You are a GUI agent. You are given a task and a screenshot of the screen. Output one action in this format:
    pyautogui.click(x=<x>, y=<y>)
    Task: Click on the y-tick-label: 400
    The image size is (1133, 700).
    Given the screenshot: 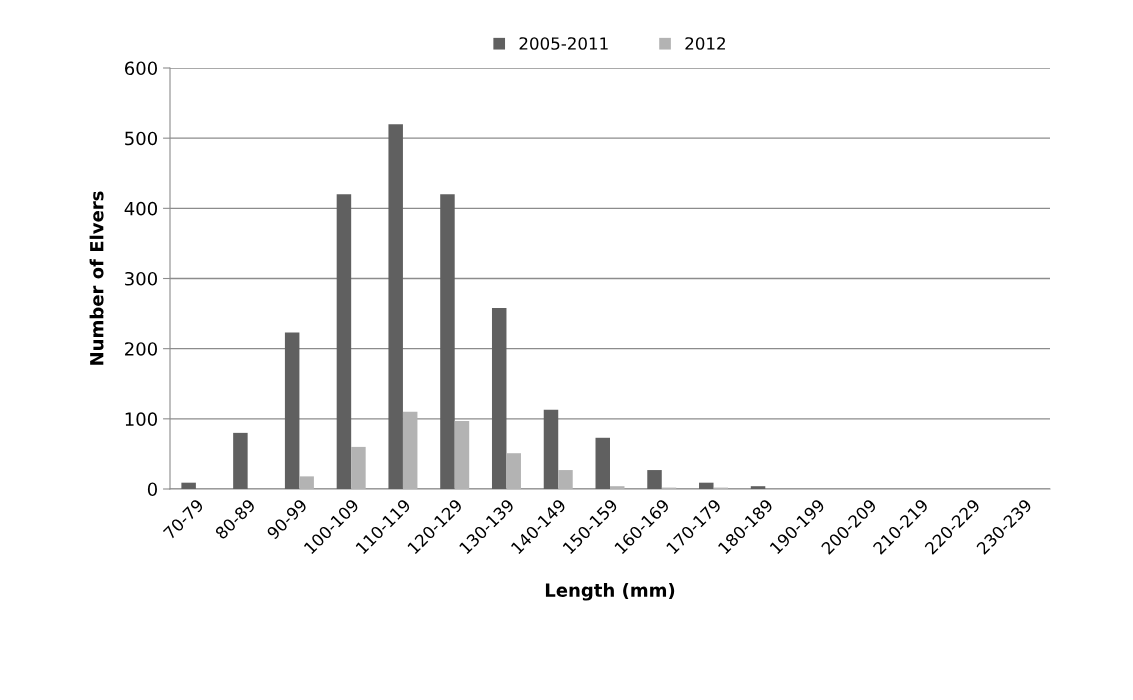 What is the action you would take?
    pyautogui.click(x=140, y=208)
    